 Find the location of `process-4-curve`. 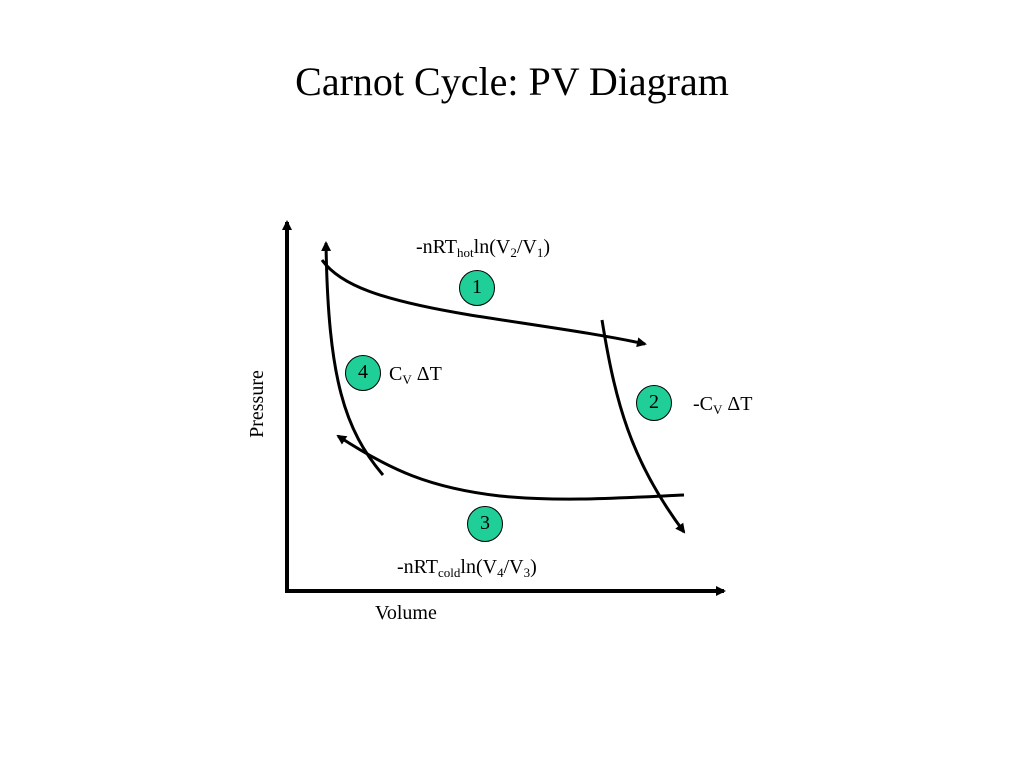

process-4-curve is located at coordinates (353, 358).